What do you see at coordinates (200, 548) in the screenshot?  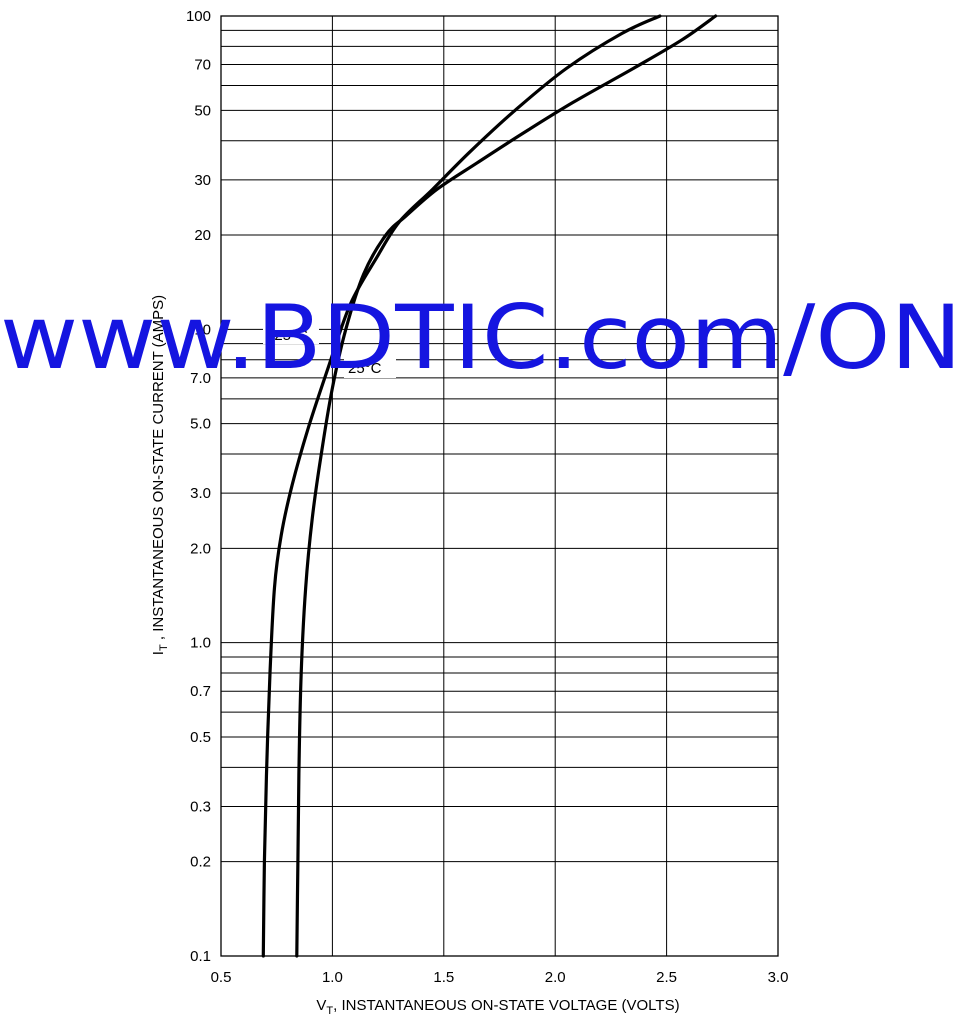 I see `y-tick-label: 2.0` at bounding box center [200, 548].